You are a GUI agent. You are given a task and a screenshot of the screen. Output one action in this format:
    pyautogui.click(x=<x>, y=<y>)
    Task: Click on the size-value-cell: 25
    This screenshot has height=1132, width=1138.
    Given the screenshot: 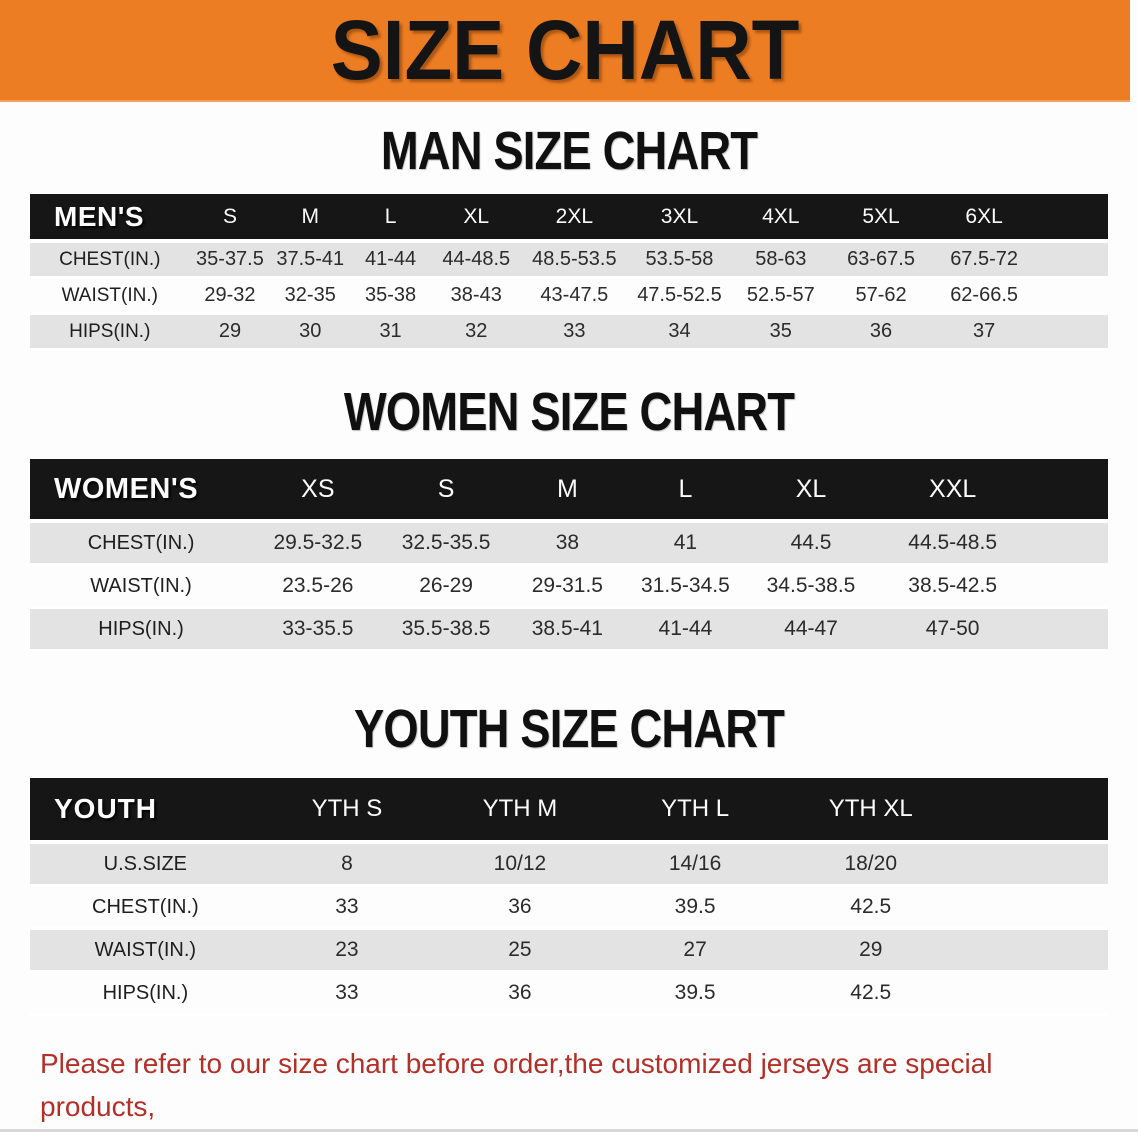 What is the action you would take?
    pyautogui.click(x=520, y=950)
    